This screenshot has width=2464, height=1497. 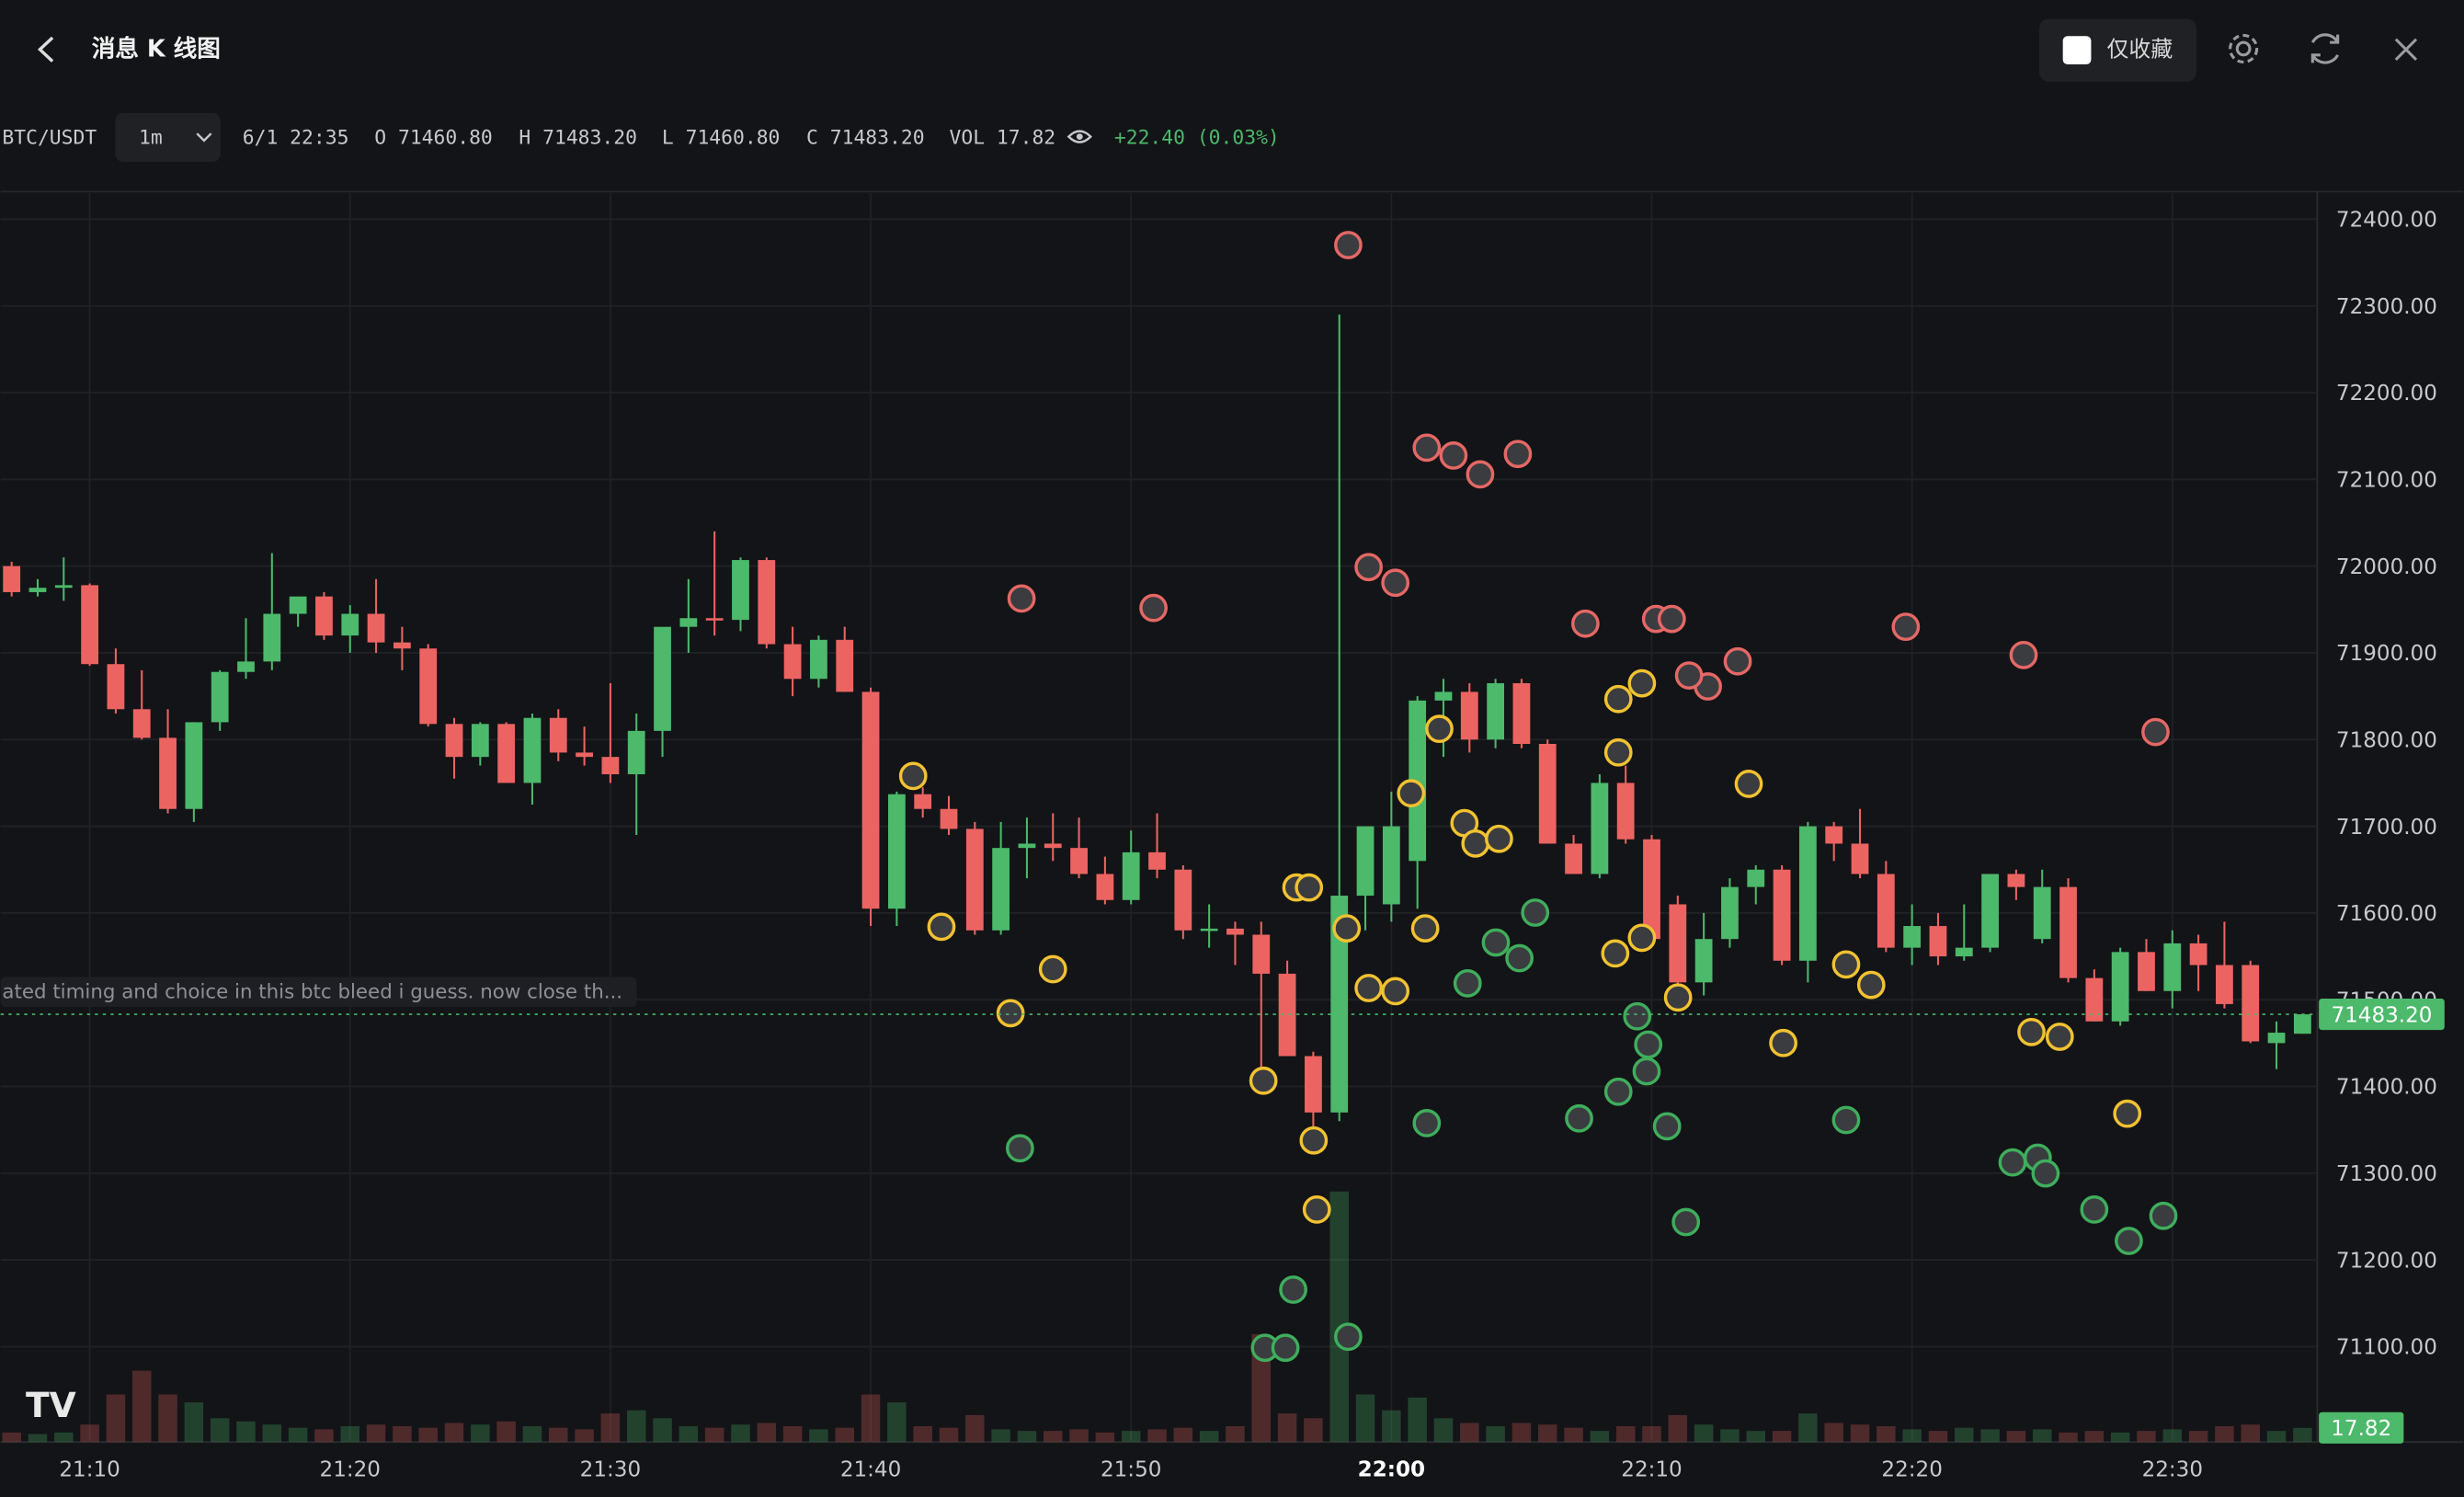 What do you see at coordinates (2386, 307) in the screenshot?
I see `y-tick-label: 72300.00` at bounding box center [2386, 307].